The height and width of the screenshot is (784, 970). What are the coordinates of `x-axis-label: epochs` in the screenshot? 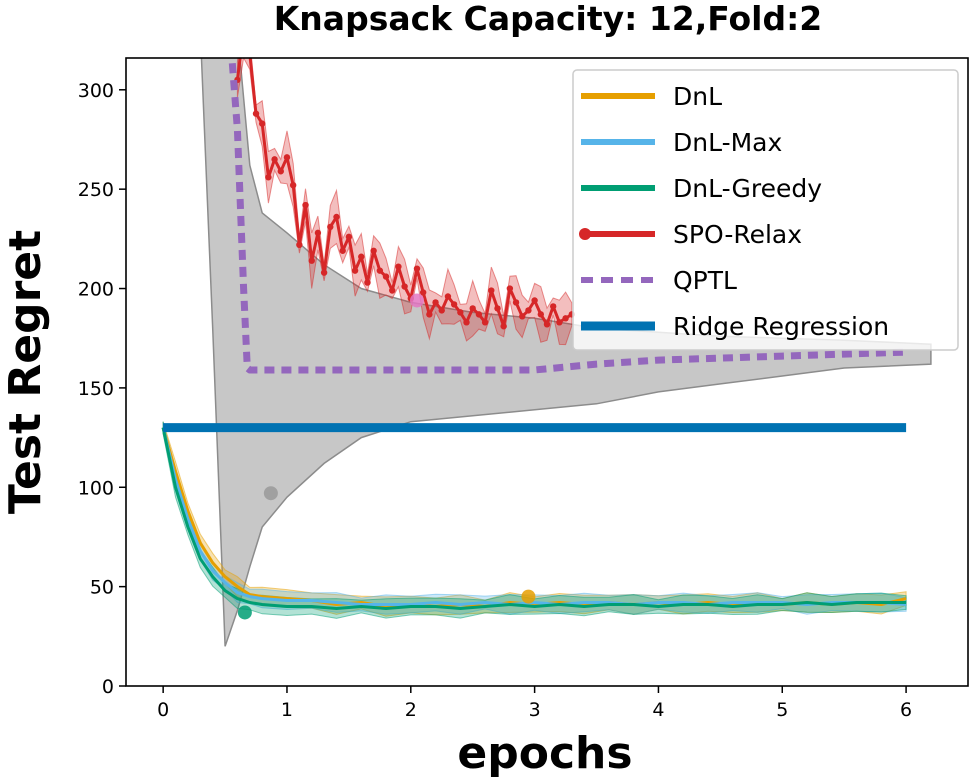 It's located at (544, 753).